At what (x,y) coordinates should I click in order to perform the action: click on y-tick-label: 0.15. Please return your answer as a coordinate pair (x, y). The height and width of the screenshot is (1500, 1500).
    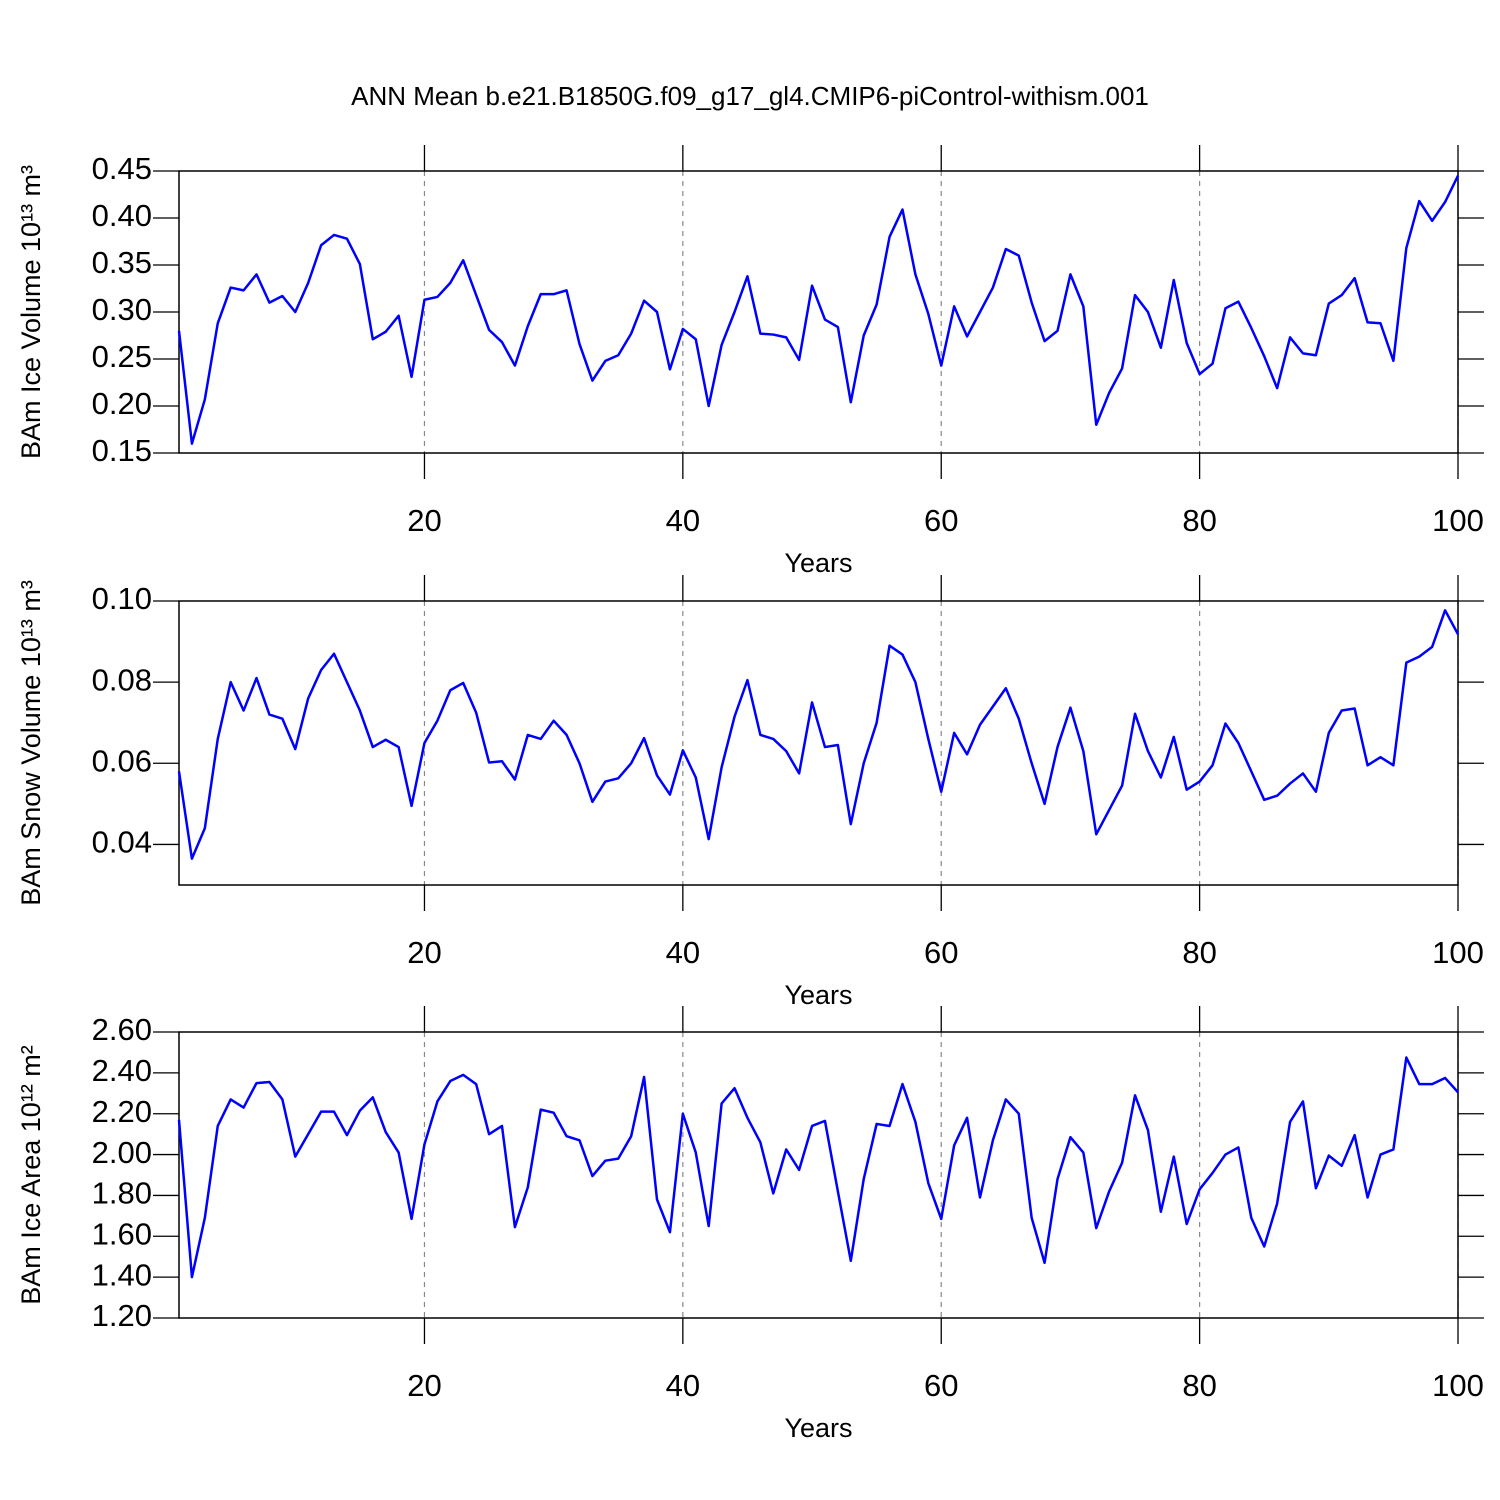
    Looking at the image, I should click on (122, 450).